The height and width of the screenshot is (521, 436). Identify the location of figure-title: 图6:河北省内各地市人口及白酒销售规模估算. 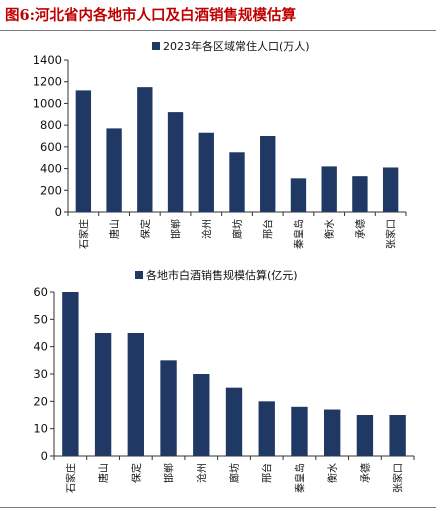
(150, 15).